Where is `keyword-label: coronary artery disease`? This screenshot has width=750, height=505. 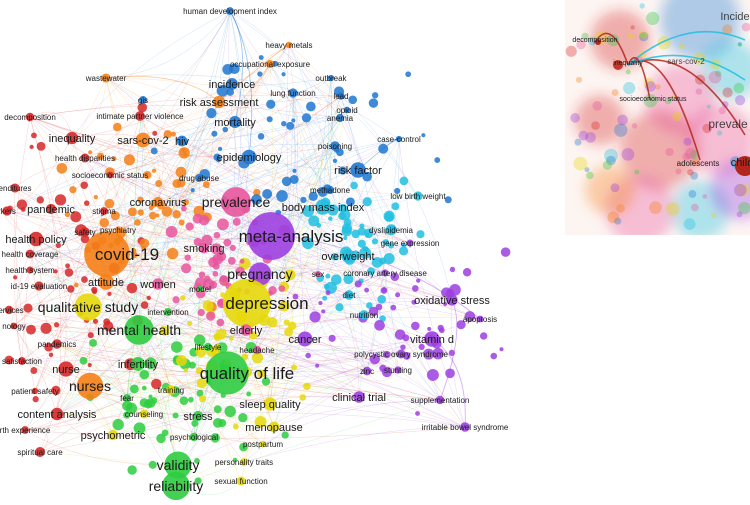
keyword-label: coronary artery disease is located at coordinates (385, 273).